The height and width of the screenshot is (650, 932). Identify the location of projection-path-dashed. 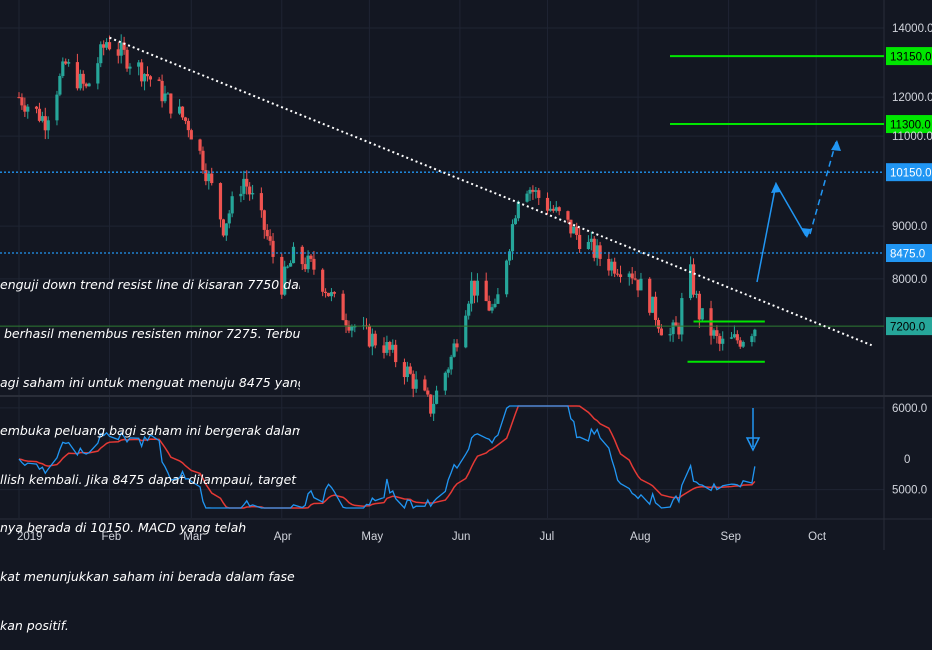
(823, 188).